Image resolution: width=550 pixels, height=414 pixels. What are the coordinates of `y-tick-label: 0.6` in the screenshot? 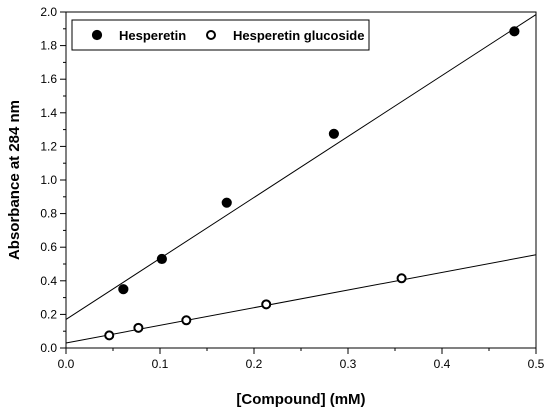 It's located at (48, 247).